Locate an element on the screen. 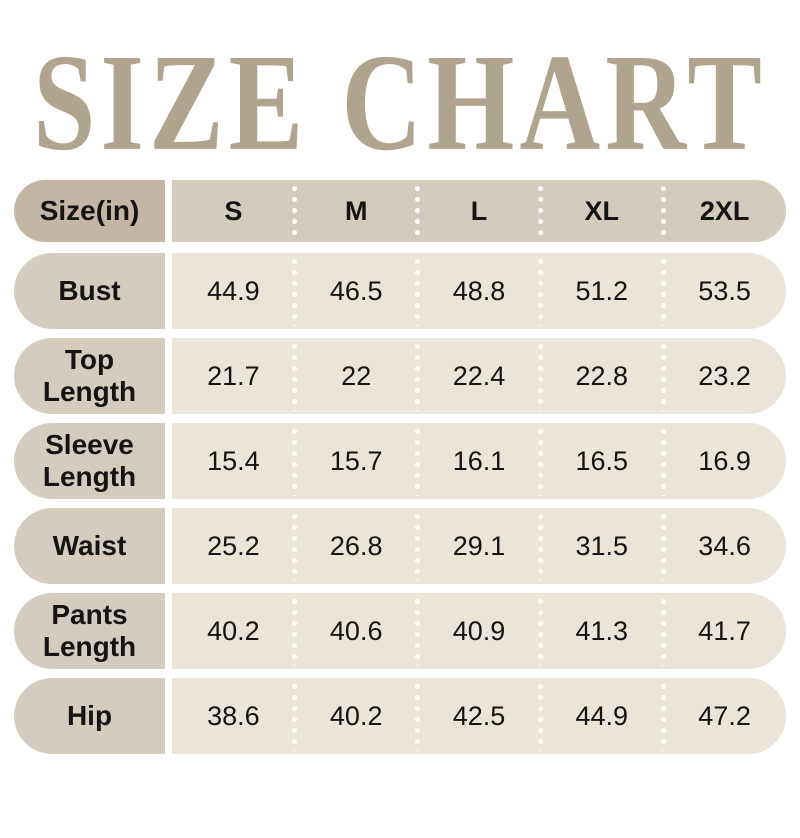 Image resolution: width=800 pixels, height=838 pixels. size-value-cell: 42.5 is located at coordinates (478, 716).